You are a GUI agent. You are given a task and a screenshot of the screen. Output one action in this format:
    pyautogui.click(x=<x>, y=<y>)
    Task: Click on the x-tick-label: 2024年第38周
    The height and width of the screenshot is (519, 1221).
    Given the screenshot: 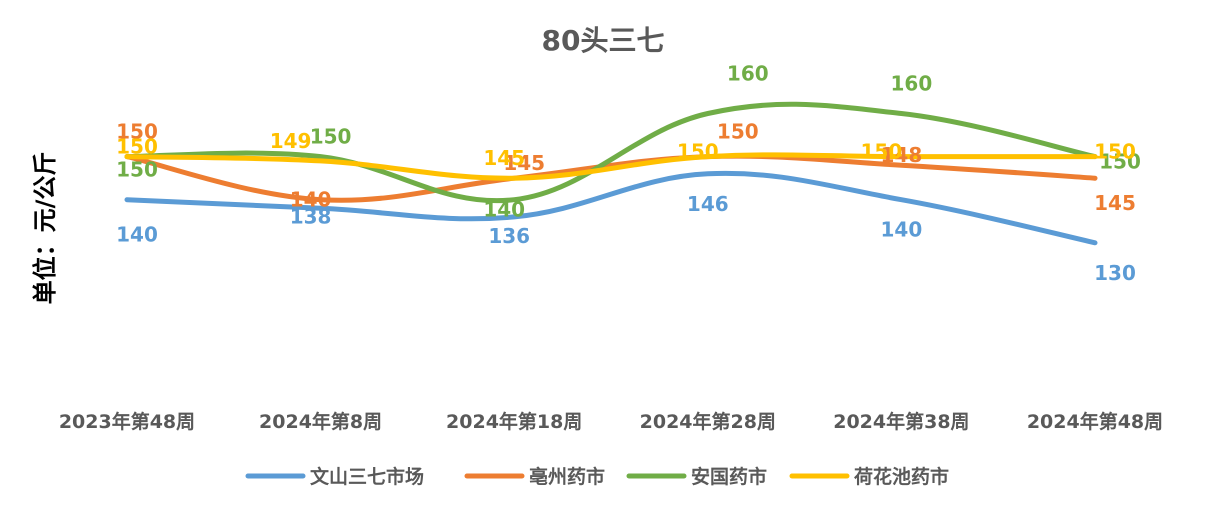 What is the action you would take?
    pyautogui.click(x=901, y=421)
    